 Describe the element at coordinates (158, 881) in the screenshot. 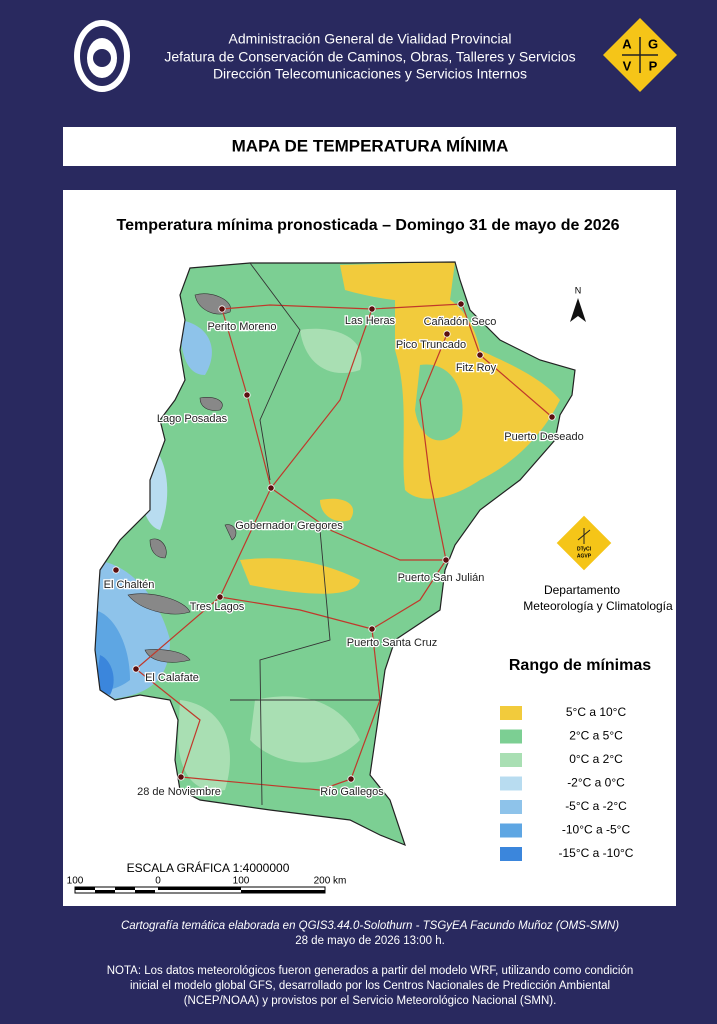

I see `scale-label: 0` at that location.